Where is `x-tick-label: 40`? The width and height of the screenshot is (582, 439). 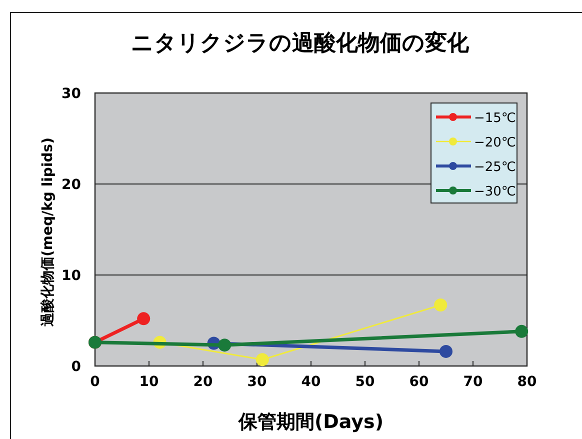
x-tick-label: 40 is located at coordinates (311, 382).